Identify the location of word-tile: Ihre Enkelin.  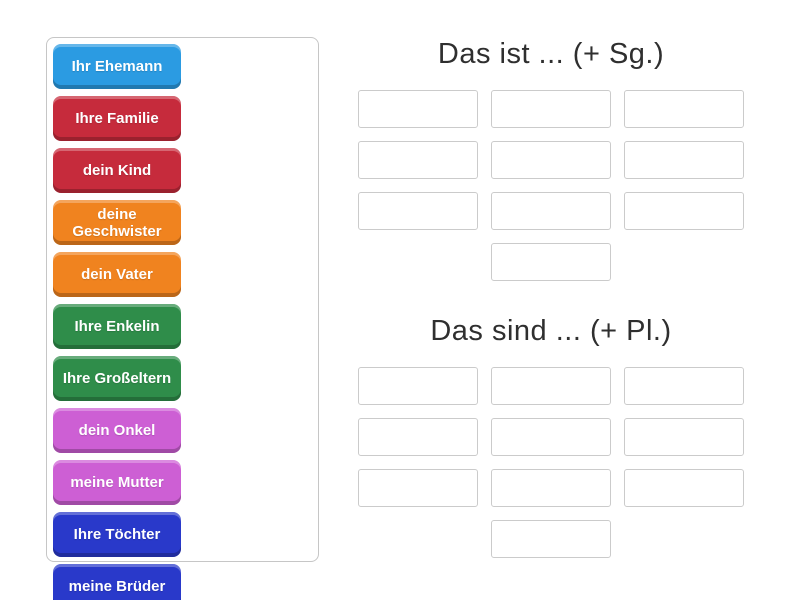
(117, 326).